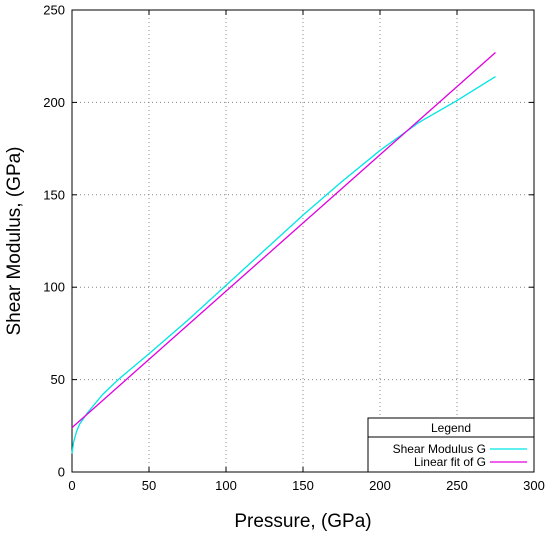 This screenshot has height=534, width=550. What do you see at coordinates (380, 485) in the screenshot?
I see `x-tick-label: 200` at bounding box center [380, 485].